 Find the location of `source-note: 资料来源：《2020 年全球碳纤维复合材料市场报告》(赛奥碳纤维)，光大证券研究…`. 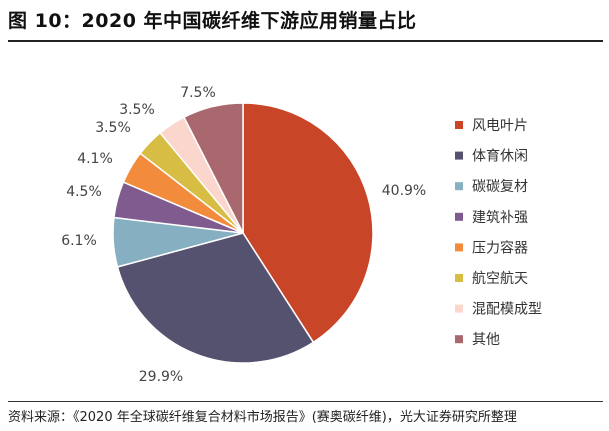

source-note: 资料来源：《2020 年全球碳纤维复合材料市场报告》(赛奥碳纤维)，光大证券研究… is located at coordinates (262, 417).